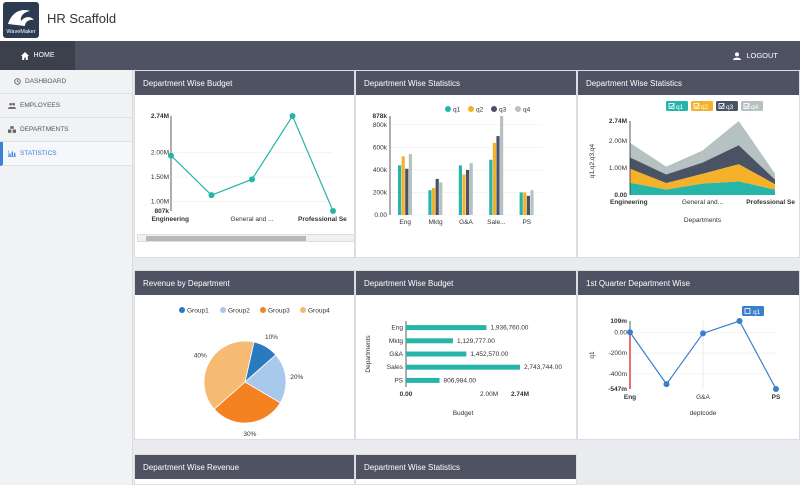 This screenshot has height=485, width=800. Describe the element at coordinates (397, 328) in the screenshot. I see `y-tick-label: Eng` at that location.